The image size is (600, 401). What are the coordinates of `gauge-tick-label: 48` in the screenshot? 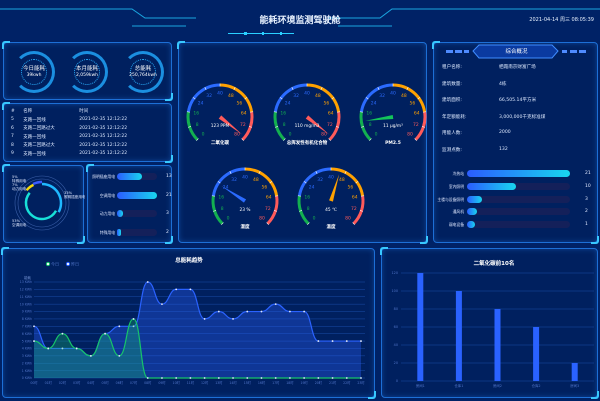 It's located at (318, 96).